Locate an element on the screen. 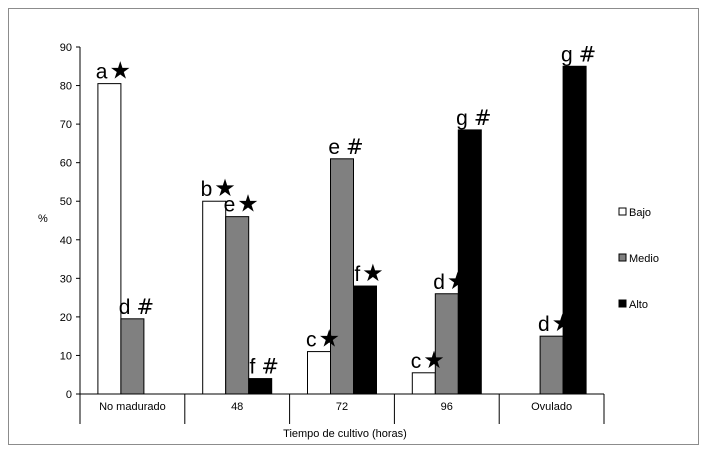  y-tick-label: 30 is located at coordinates (66, 279).